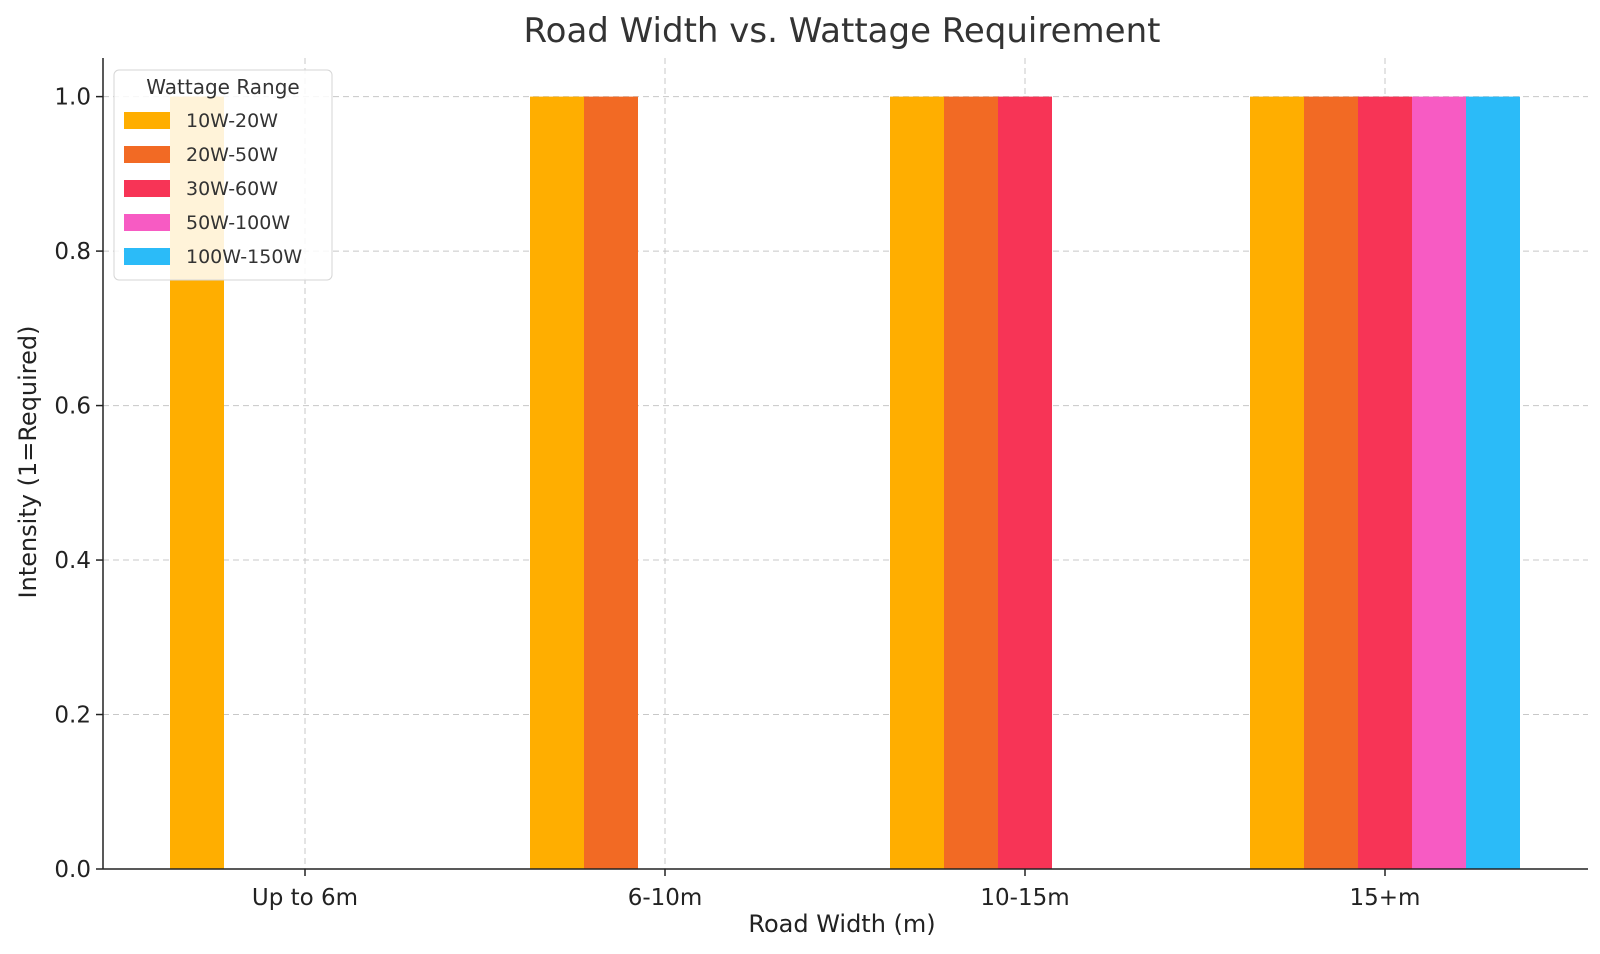 Image resolution: width=1600 pixels, height=954 pixels. Describe the element at coordinates (72, 561) in the screenshot. I see `y-tick-label: 0.4` at that location.